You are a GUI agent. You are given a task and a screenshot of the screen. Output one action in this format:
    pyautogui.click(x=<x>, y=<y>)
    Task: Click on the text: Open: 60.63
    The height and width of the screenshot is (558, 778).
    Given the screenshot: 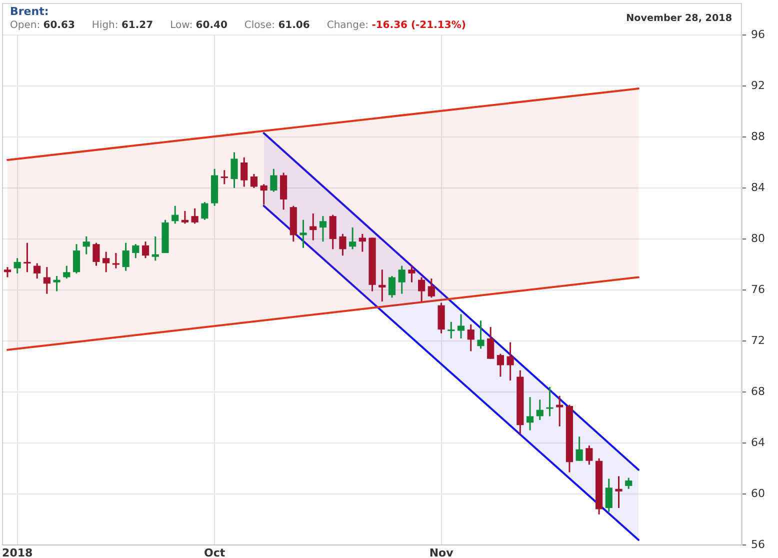 What is the action you would take?
    pyautogui.click(x=42, y=25)
    